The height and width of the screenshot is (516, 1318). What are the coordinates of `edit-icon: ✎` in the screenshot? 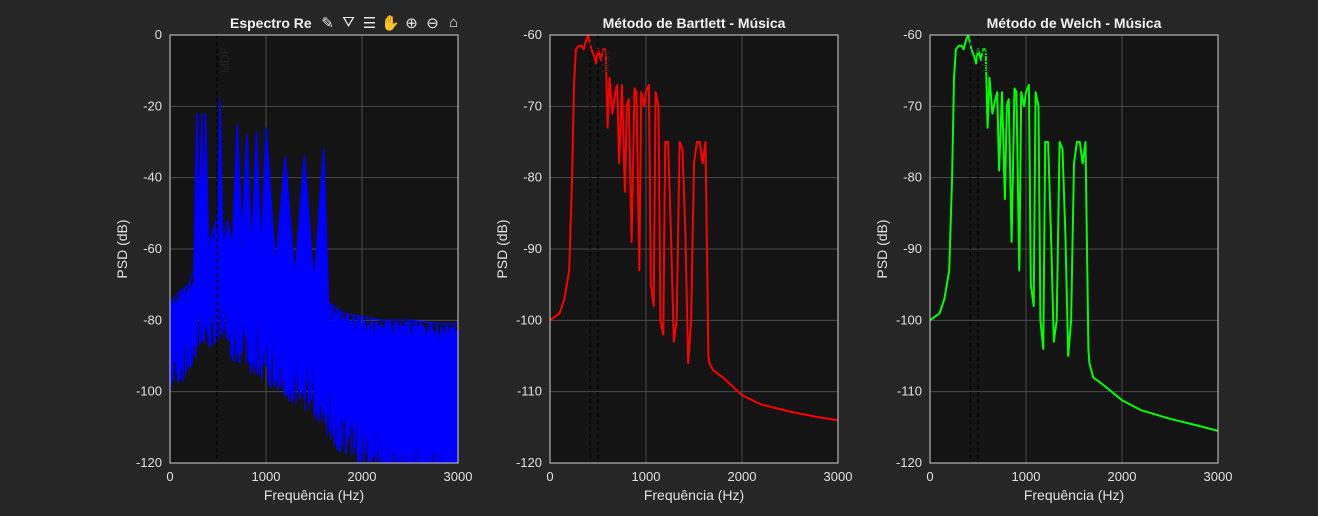 It's located at (327, 23).